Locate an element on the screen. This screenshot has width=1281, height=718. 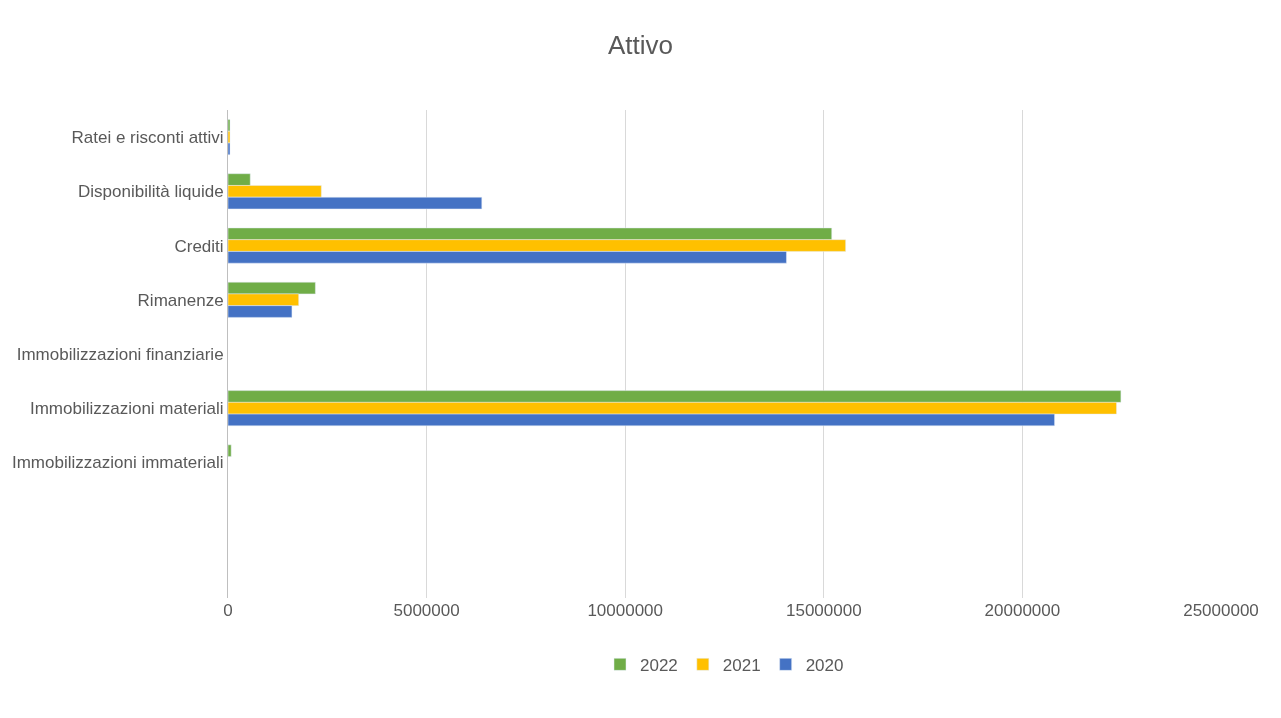
chart-title: Attivo is located at coordinates (640, 45).